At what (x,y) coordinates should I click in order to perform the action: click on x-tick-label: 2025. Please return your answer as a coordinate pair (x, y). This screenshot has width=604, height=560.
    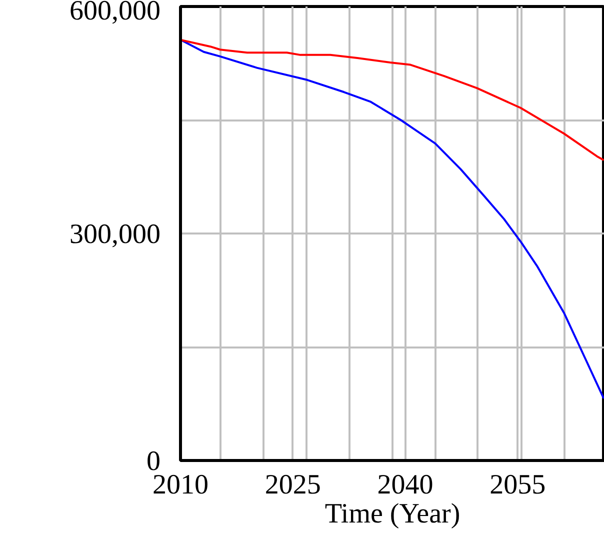
    Looking at the image, I should click on (292, 485).